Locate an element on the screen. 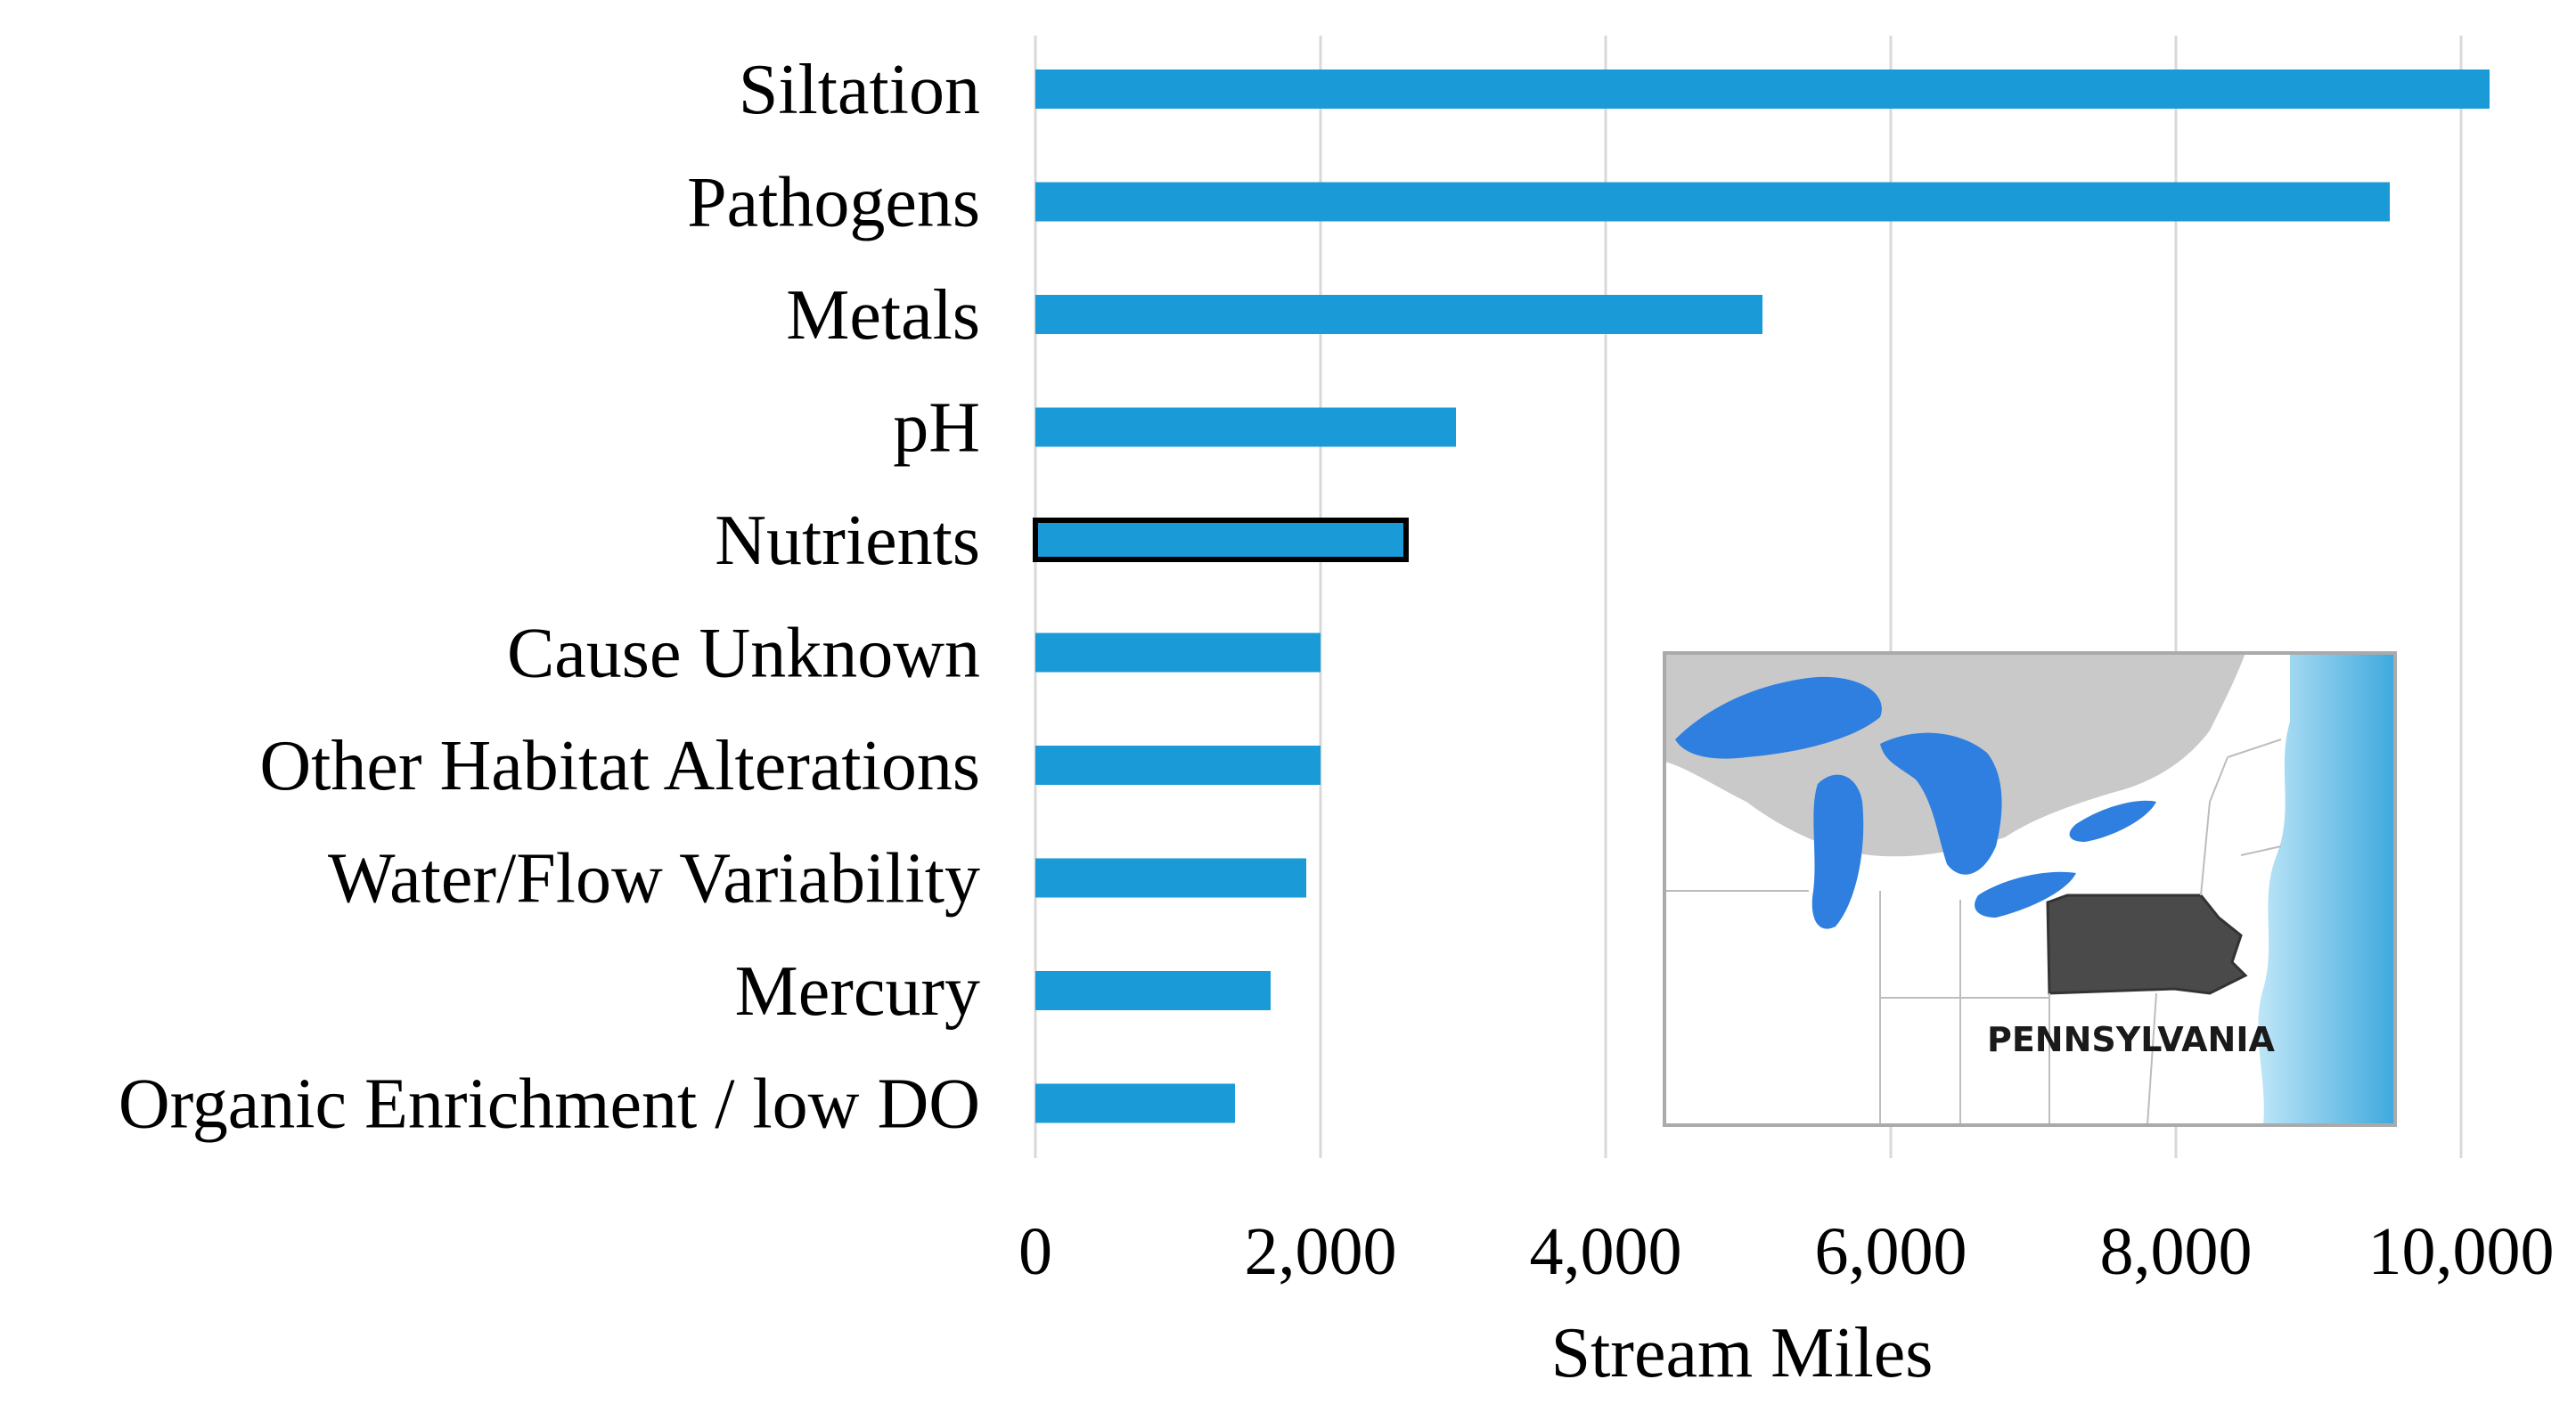  x-axis-title: Stream Miles is located at coordinates (1742, 1353).